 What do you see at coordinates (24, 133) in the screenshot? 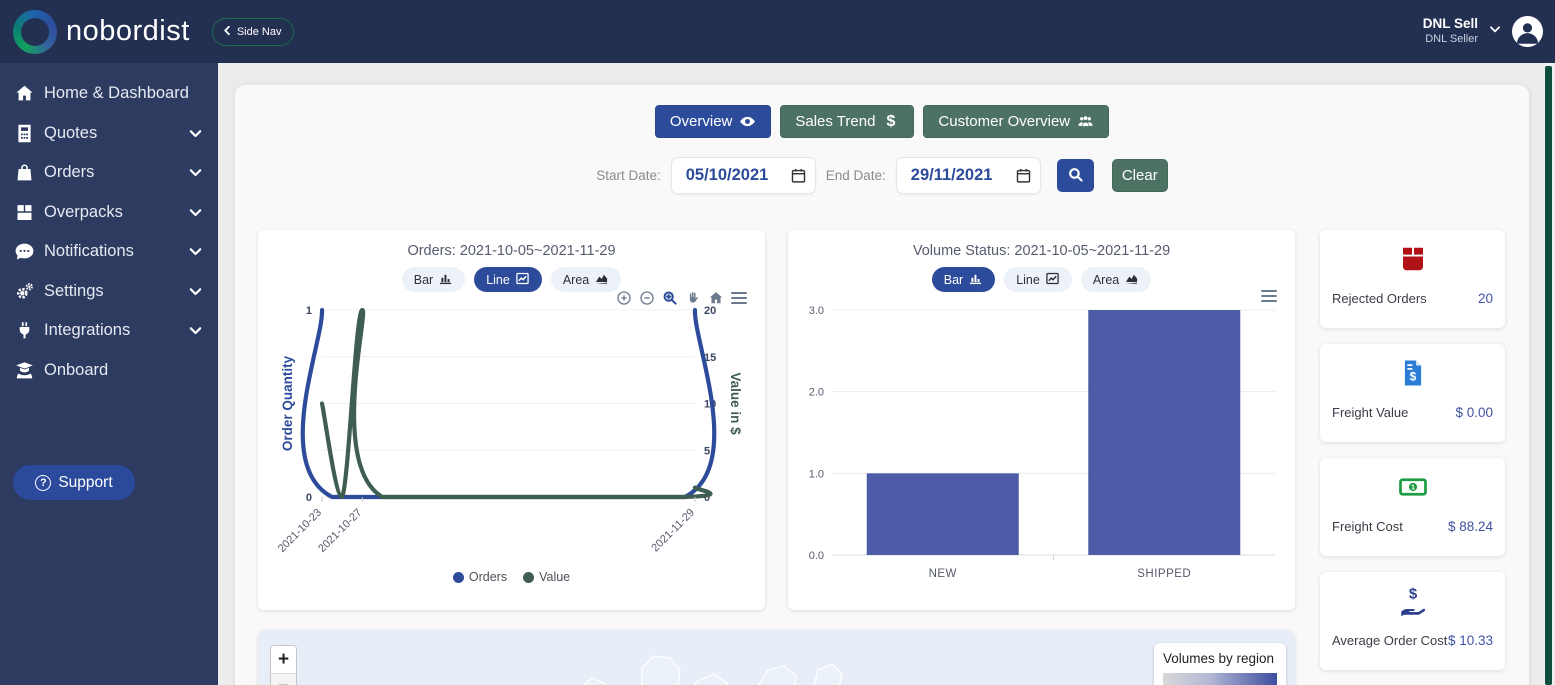
I see `calculator-icon` at bounding box center [24, 133].